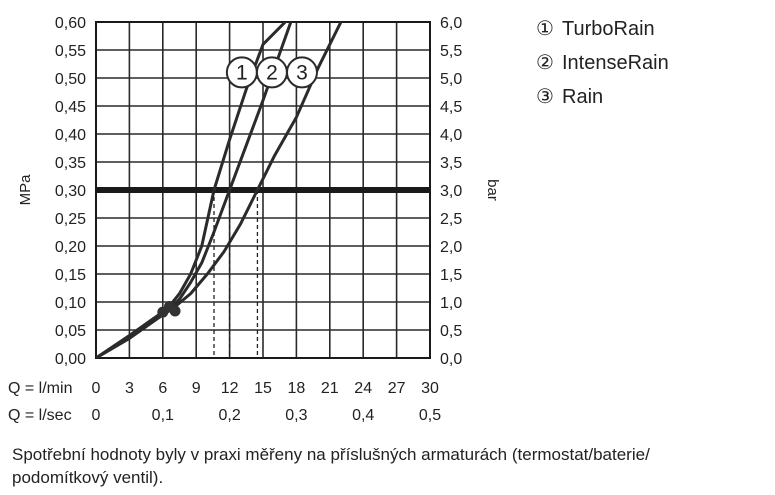  I want to click on x-tick-label-secondary: 0,1, so click(163, 415).